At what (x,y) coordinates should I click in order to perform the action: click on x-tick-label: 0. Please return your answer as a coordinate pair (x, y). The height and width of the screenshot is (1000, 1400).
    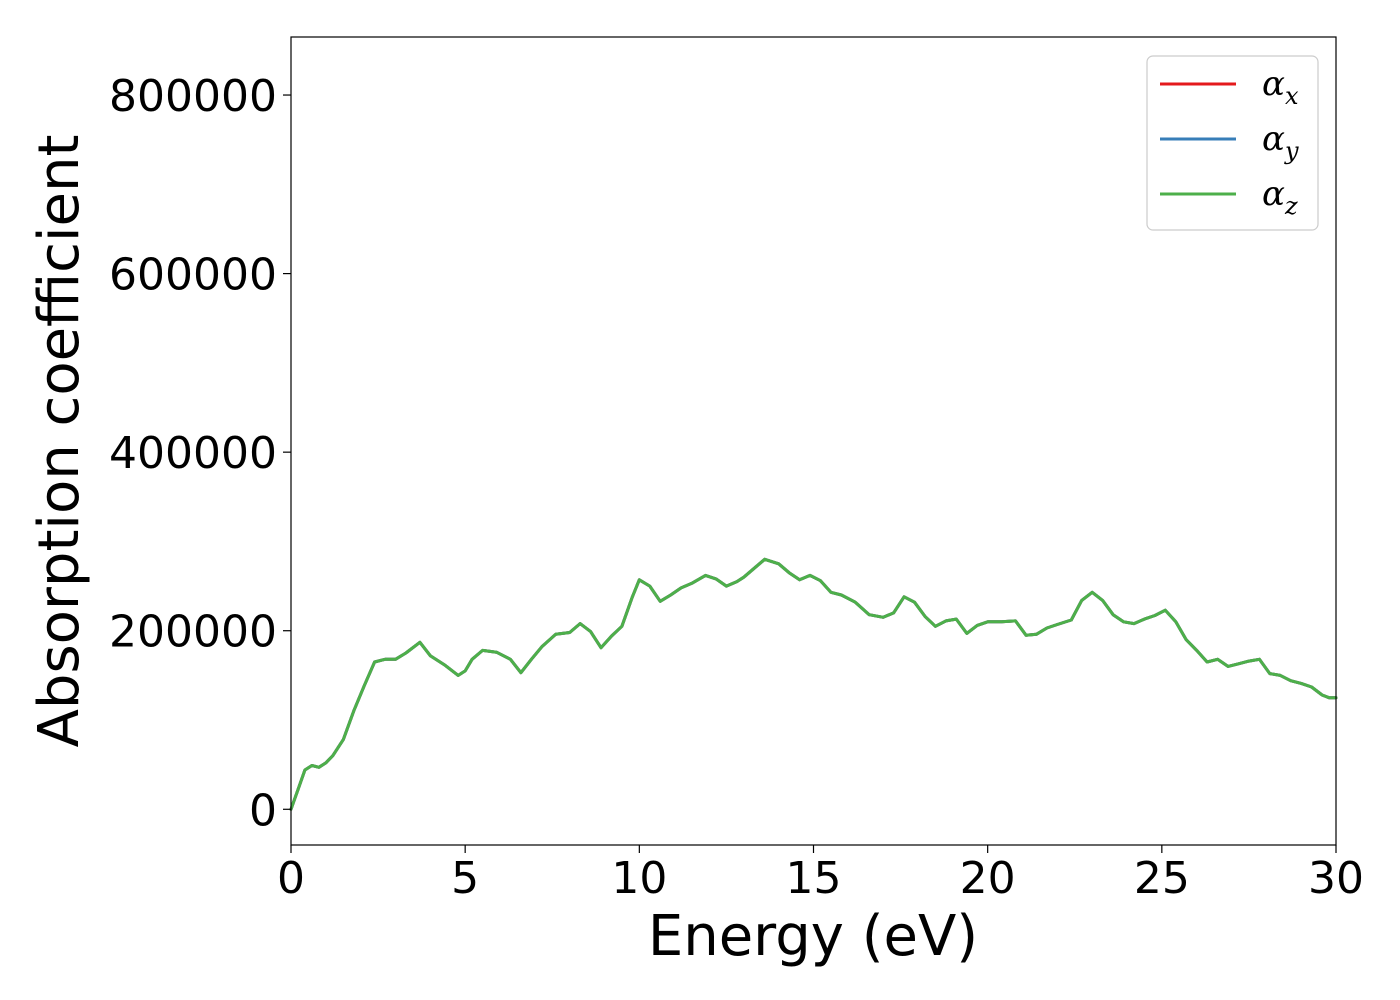
    Looking at the image, I should click on (291, 878).